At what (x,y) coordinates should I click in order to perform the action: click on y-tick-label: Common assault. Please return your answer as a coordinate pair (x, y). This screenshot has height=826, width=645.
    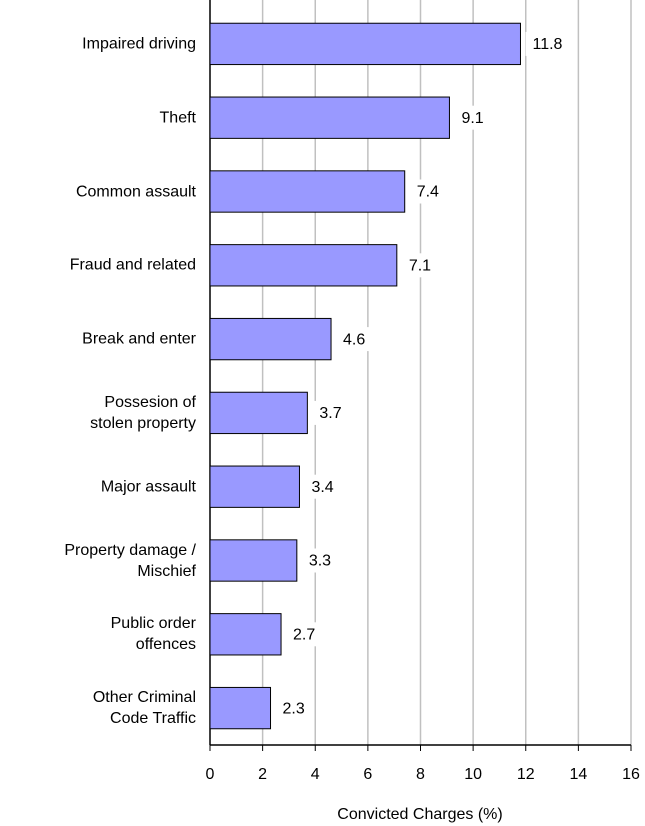
    Looking at the image, I should click on (135, 191).